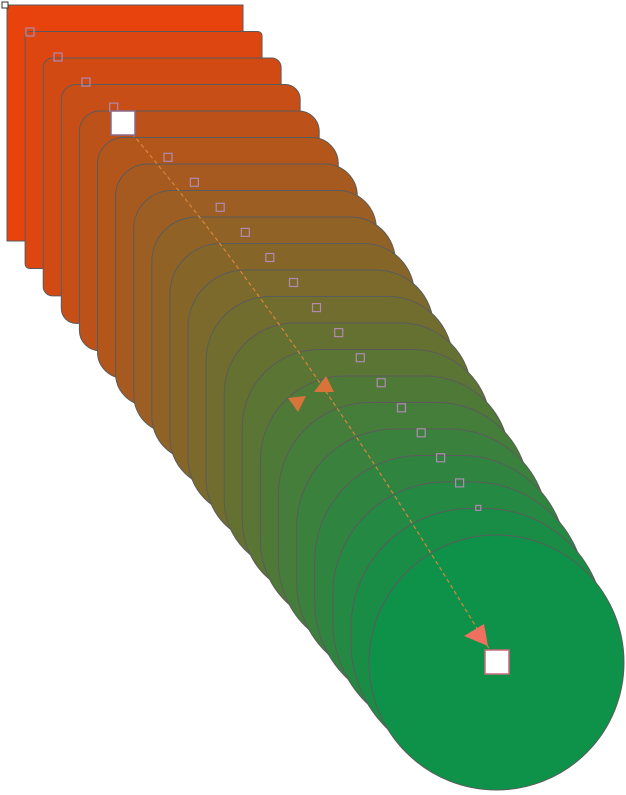 The height and width of the screenshot is (795, 626). What do you see at coordinates (5, 5) in the screenshot?
I see `corner-handle-icon` at bounding box center [5, 5].